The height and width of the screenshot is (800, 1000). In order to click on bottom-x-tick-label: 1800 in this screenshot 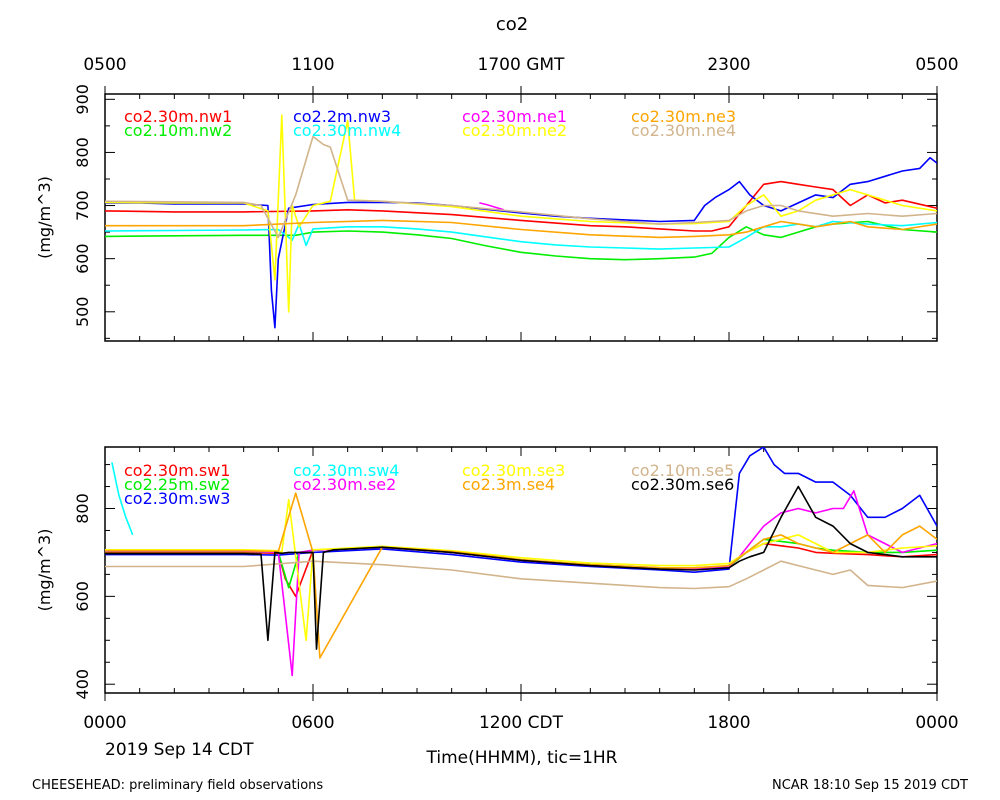, I will do `click(728, 723)`.